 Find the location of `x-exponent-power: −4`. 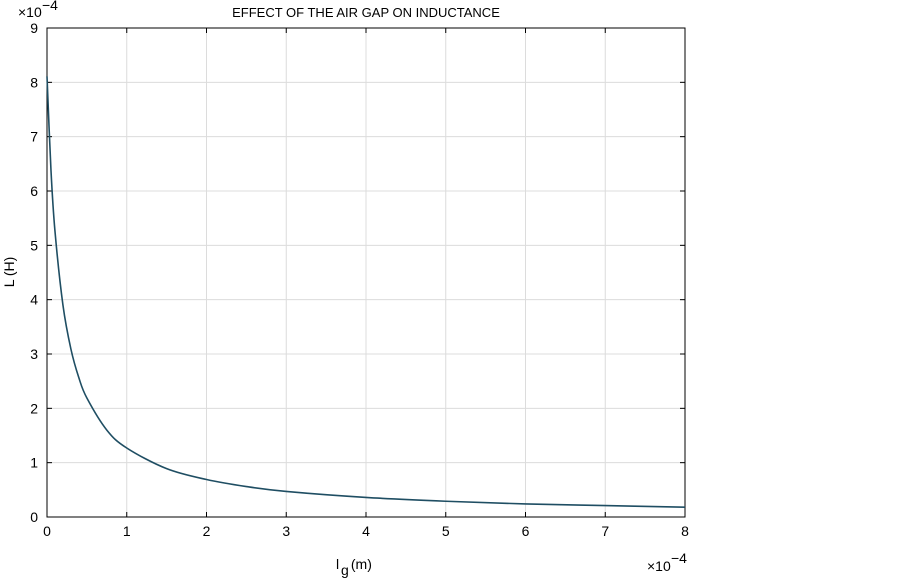

x-exponent-power: −4 is located at coordinates (679, 558).